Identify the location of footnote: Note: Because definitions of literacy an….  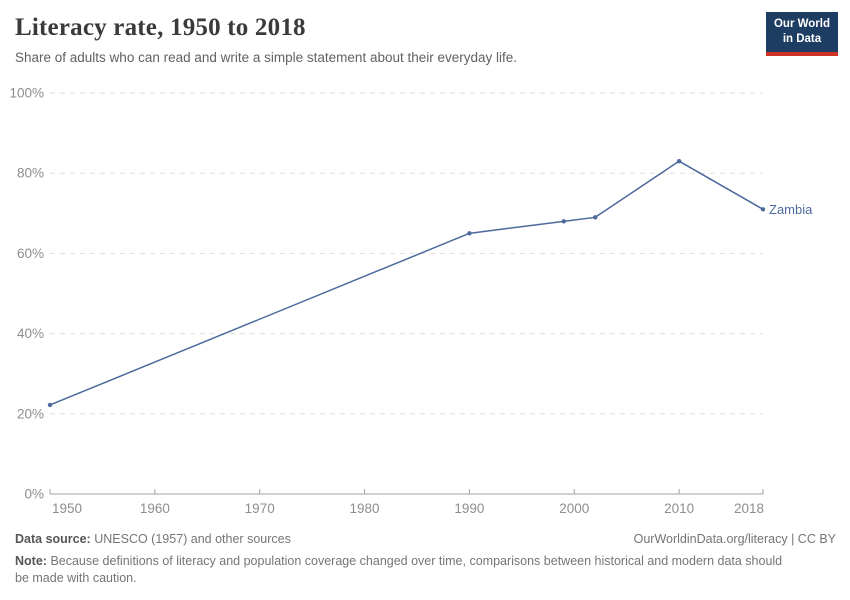
(406, 570).